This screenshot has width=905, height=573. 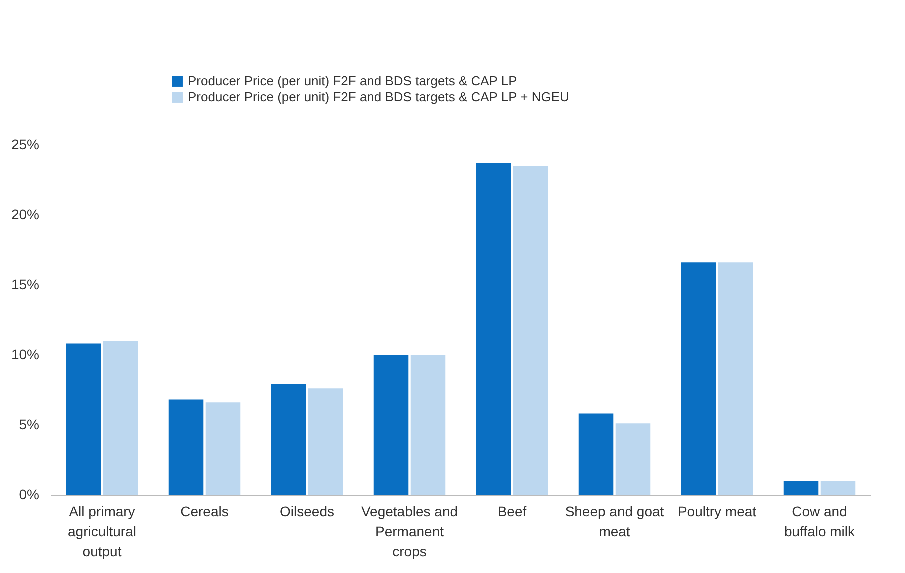 I want to click on y-tick-label: 5%, so click(x=29, y=424).